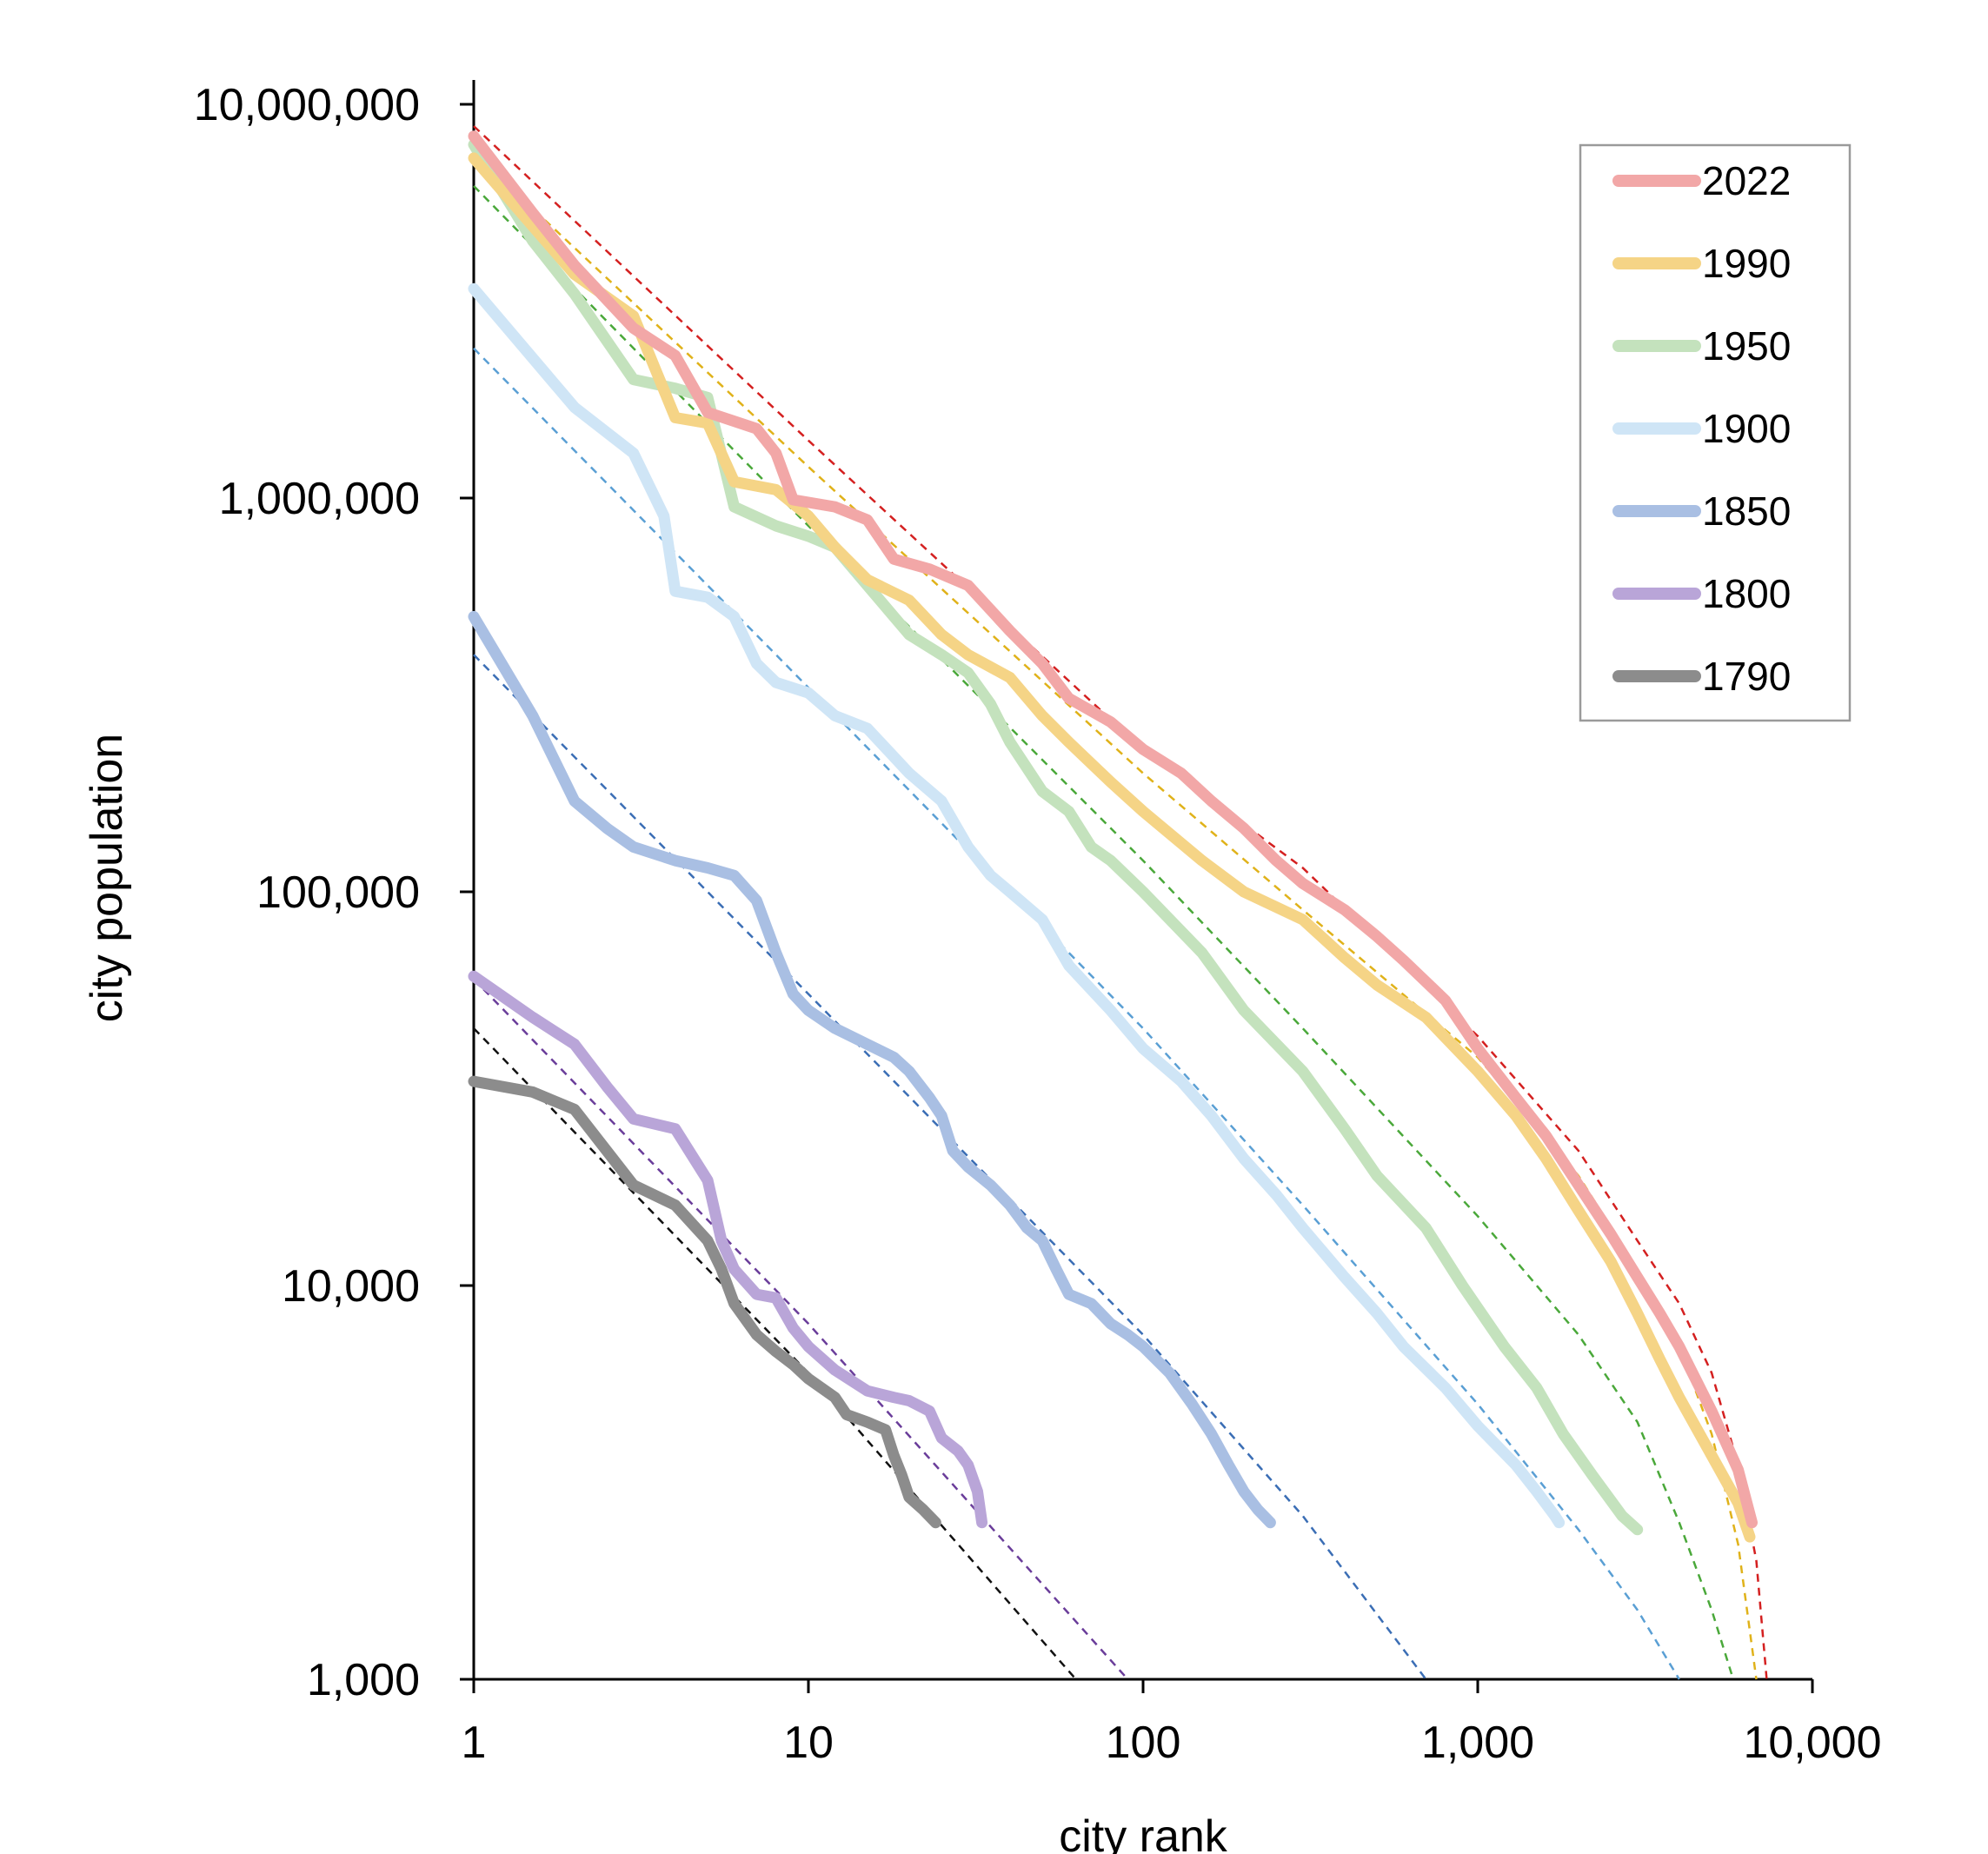 The height and width of the screenshot is (1854, 1988). What do you see at coordinates (1144, 1832) in the screenshot?
I see `x-axis-title: city rank` at bounding box center [1144, 1832].